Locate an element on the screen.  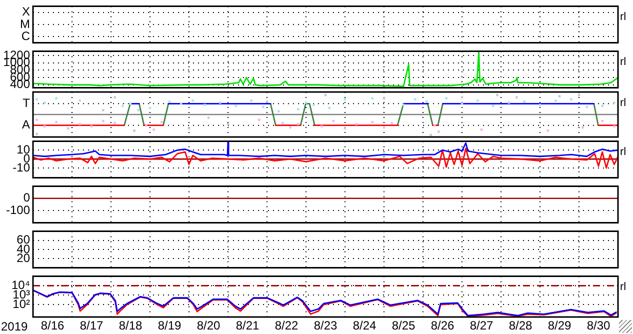
y-tick-label: -100 is located at coordinates (18, 209).